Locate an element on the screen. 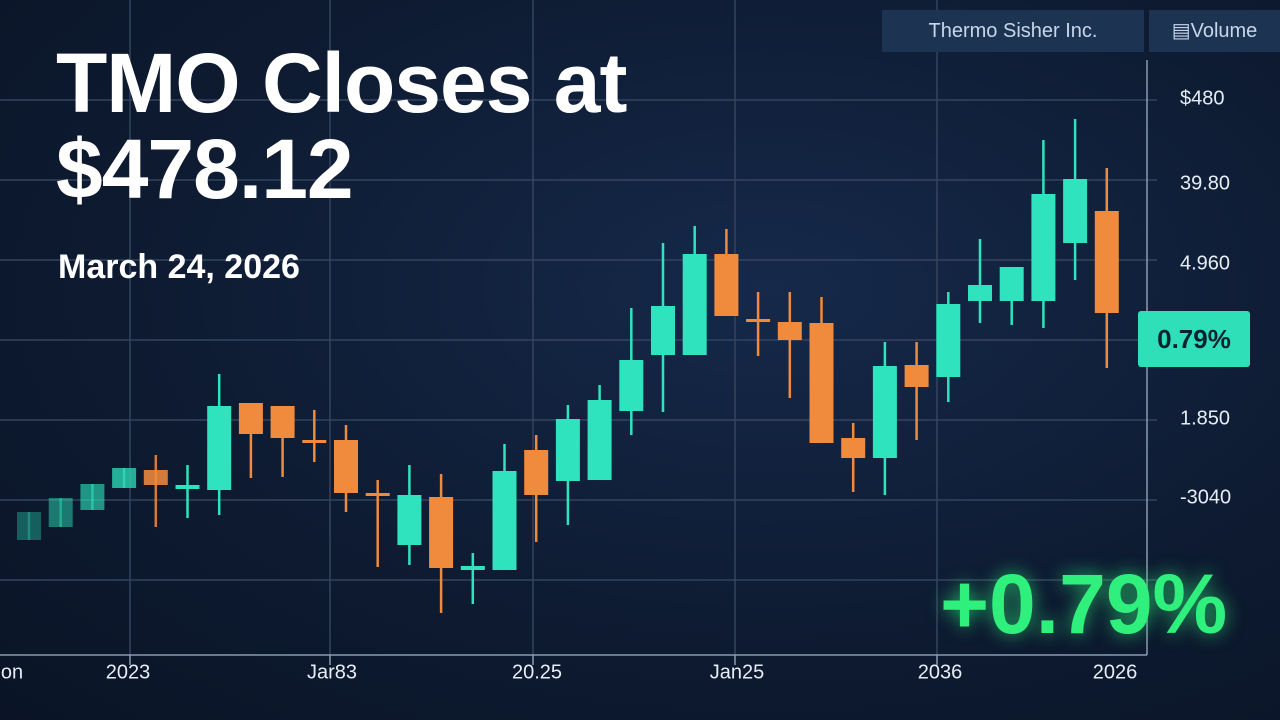 This screenshot has width=1280, height=720. x-tick-label: 2036 is located at coordinates (940, 672).